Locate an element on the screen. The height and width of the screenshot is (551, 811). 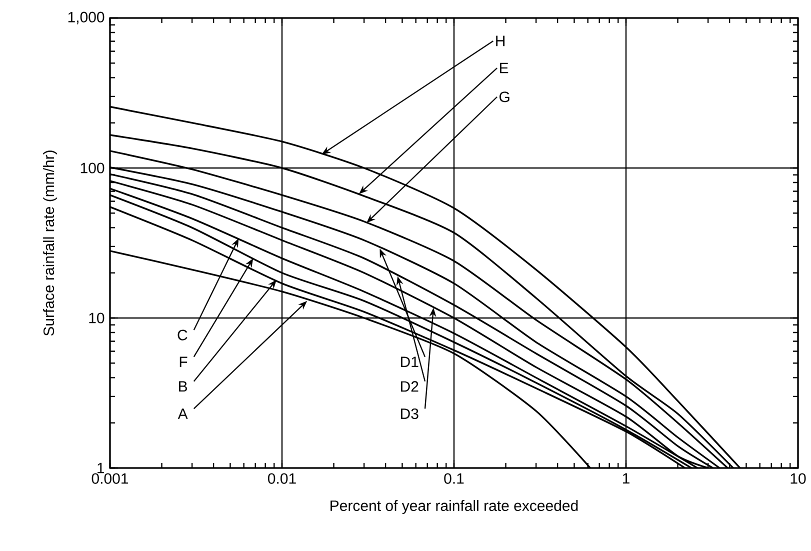
y-tick-label: 100 is located at coordinates (92, 168).